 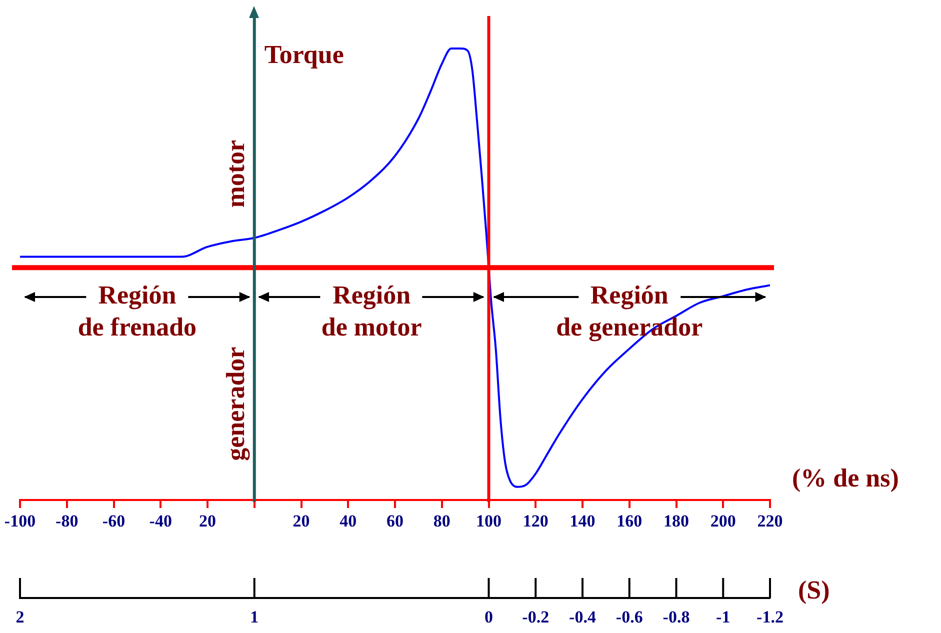 What do you see at coordinates (67, 521) in the screenshot?
I see `x-tick-label: -80` at bounding box center [67, 521].